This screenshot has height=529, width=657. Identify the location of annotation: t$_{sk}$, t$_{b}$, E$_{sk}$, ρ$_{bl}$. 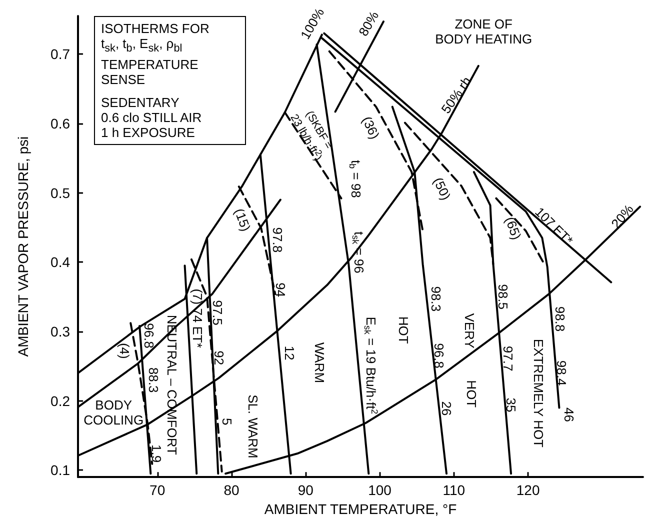
(142, 46).